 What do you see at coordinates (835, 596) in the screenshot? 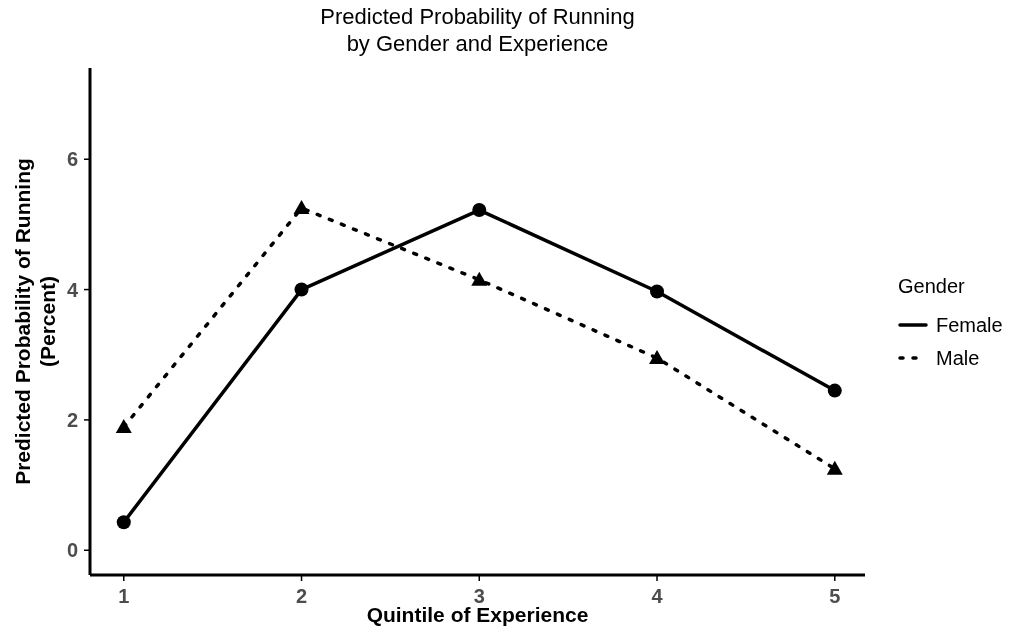
I see `x-tick-label: 5` at bounding box center [835, 596].